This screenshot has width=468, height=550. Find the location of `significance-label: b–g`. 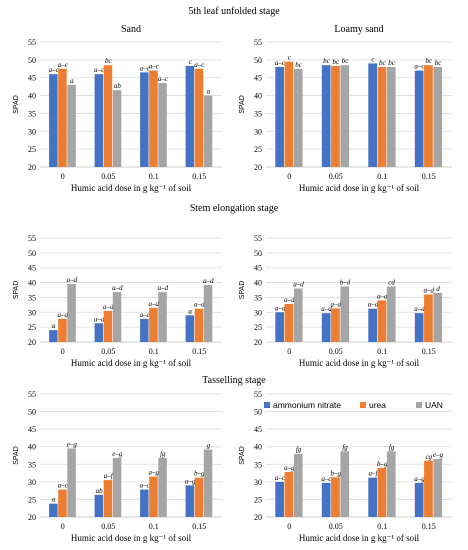

significance-label: b–g is located at coordinates (199, 474).